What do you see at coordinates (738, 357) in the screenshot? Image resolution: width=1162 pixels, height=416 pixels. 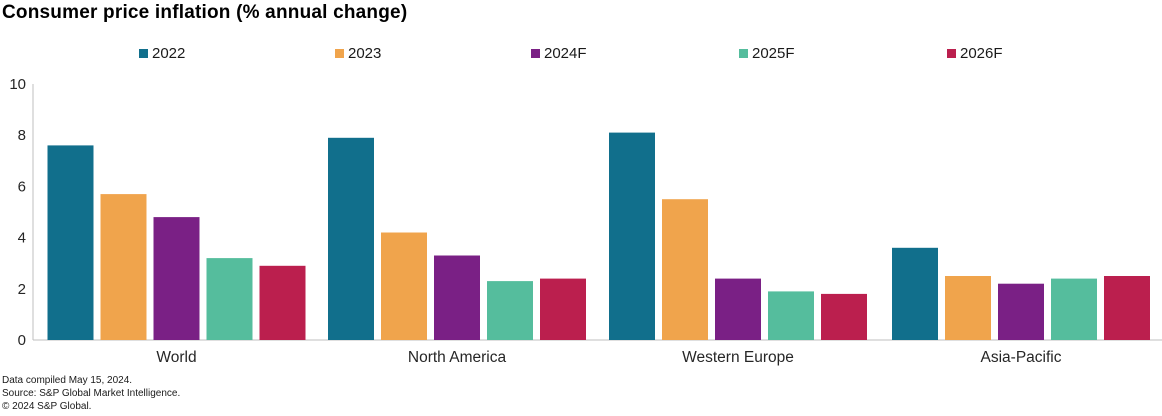 I see `x-category-label-western-europe: Western Europe` at bounding box center [738, 357].